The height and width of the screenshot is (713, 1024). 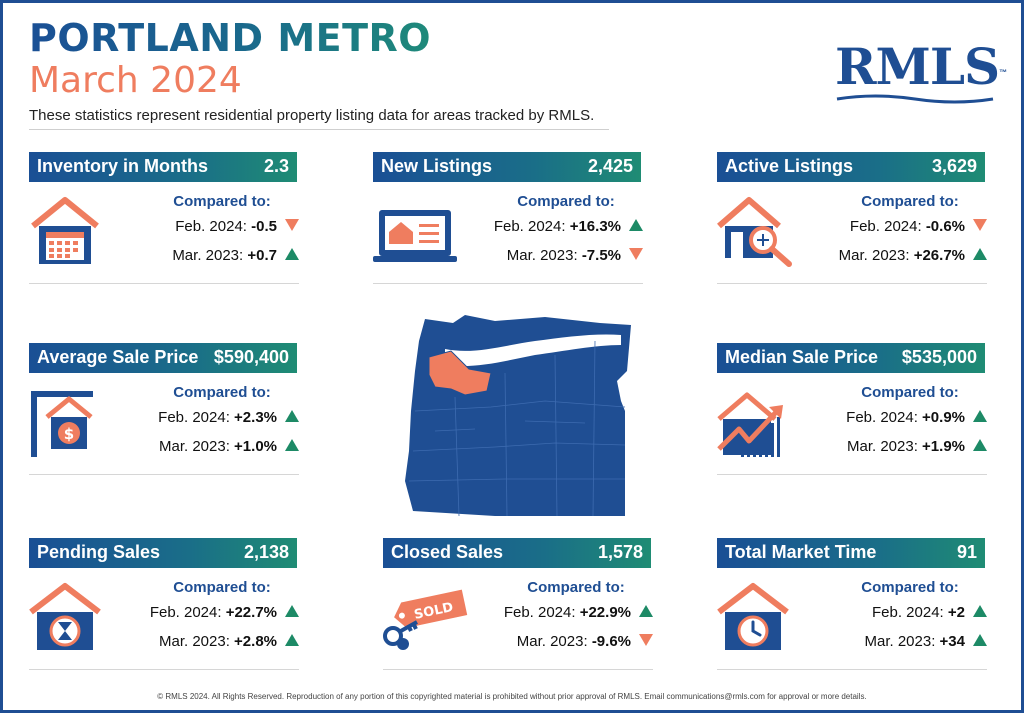 I want to click on feb-value: -0.6%, so click(x=945, y=226).